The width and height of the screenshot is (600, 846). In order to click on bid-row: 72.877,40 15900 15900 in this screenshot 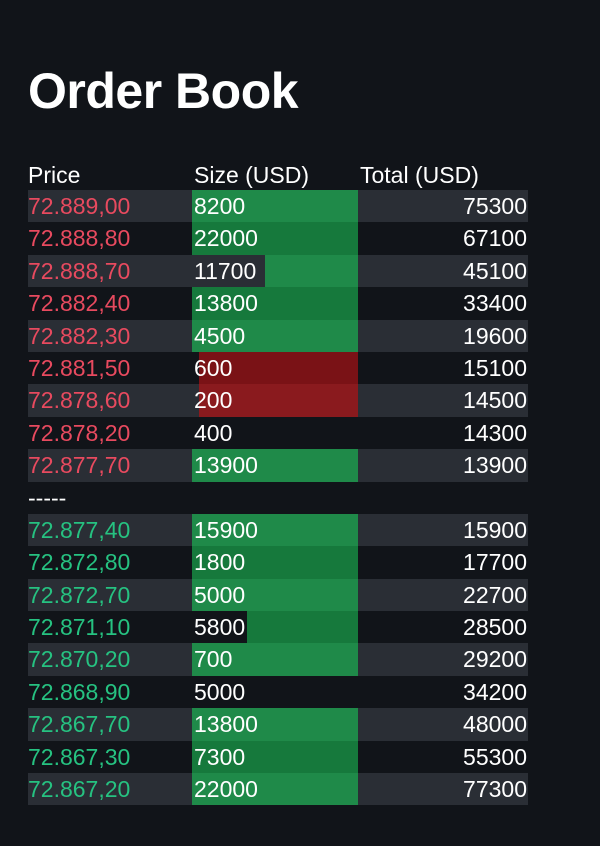, I will do `click(278, 530)`.